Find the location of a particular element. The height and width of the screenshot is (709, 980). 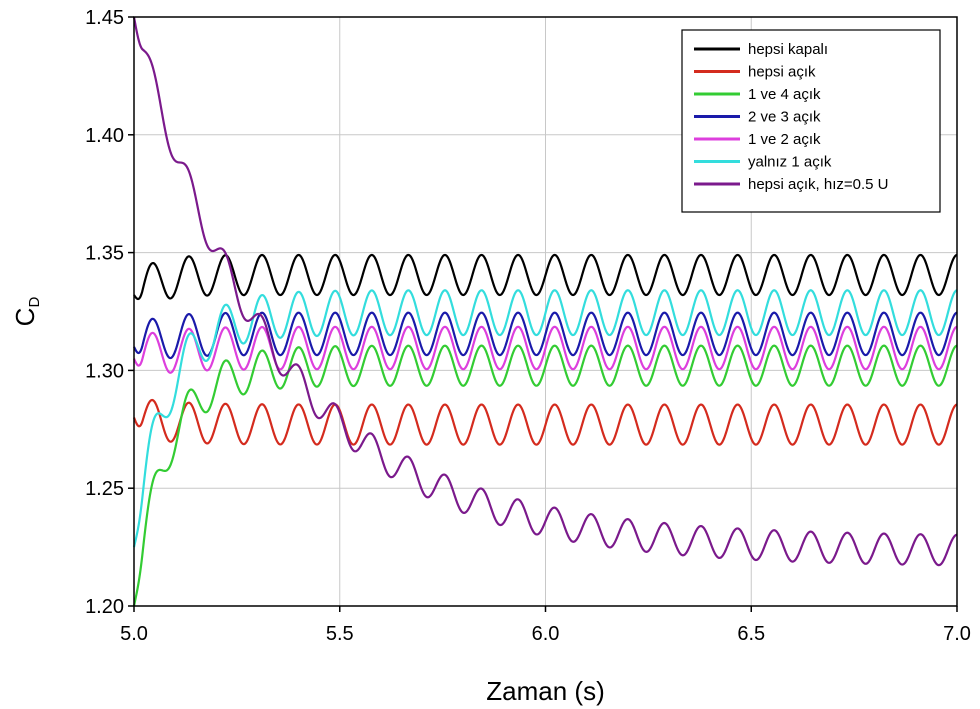

legend-label: 1 ve 2 açık is located at coordinates (784, 139).